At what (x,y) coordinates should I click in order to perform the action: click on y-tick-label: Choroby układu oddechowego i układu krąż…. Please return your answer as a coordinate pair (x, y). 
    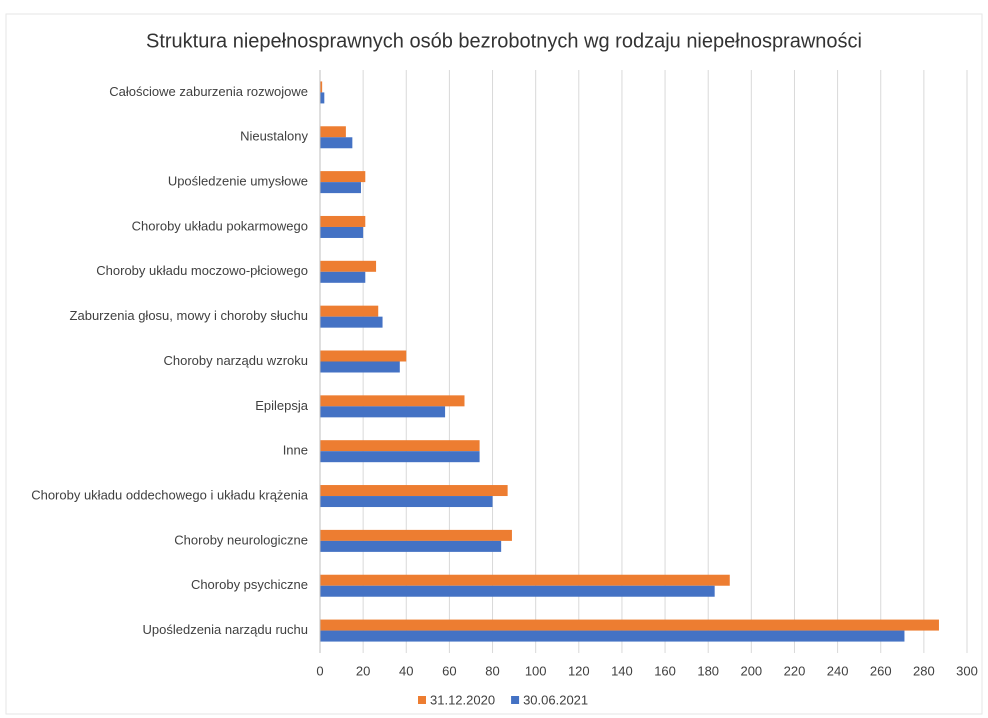
    Looking at the image, I should click on (170, 494).